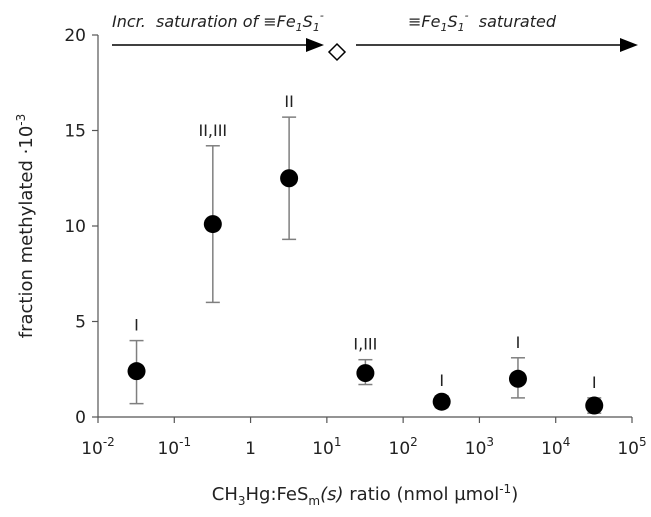 This screenshot has height=517, width=651. Describe the element at coordinates (204, 21) in the screenshot. I see `text: Incr. saturation of ≡Fe` at that location.